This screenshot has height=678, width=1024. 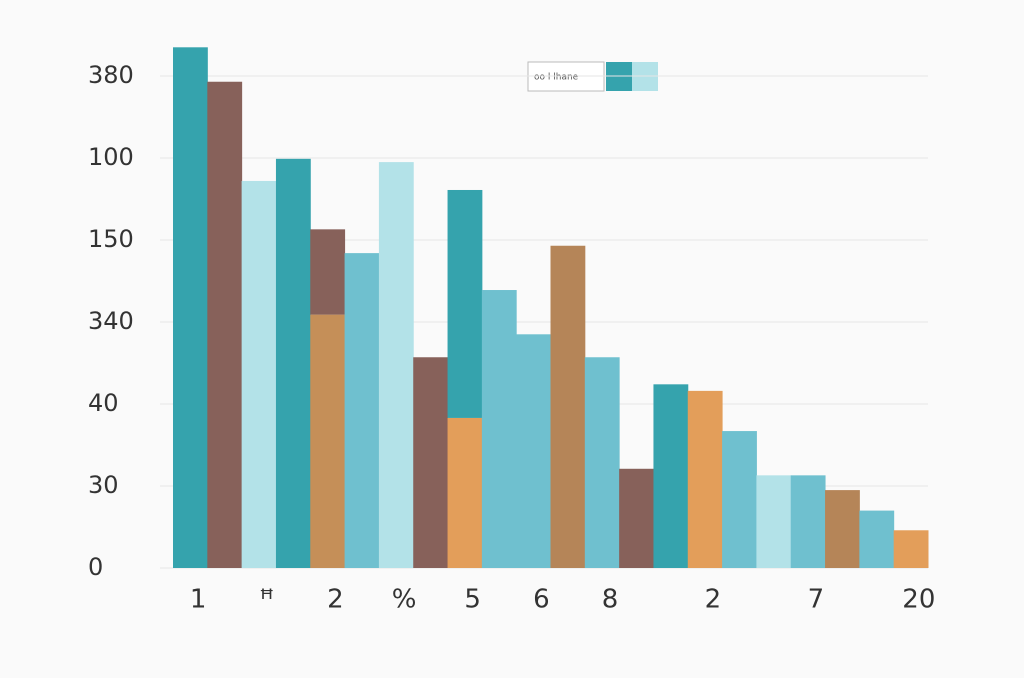 I want to click on y-tick-label: 150, so click(x=111, y=239).